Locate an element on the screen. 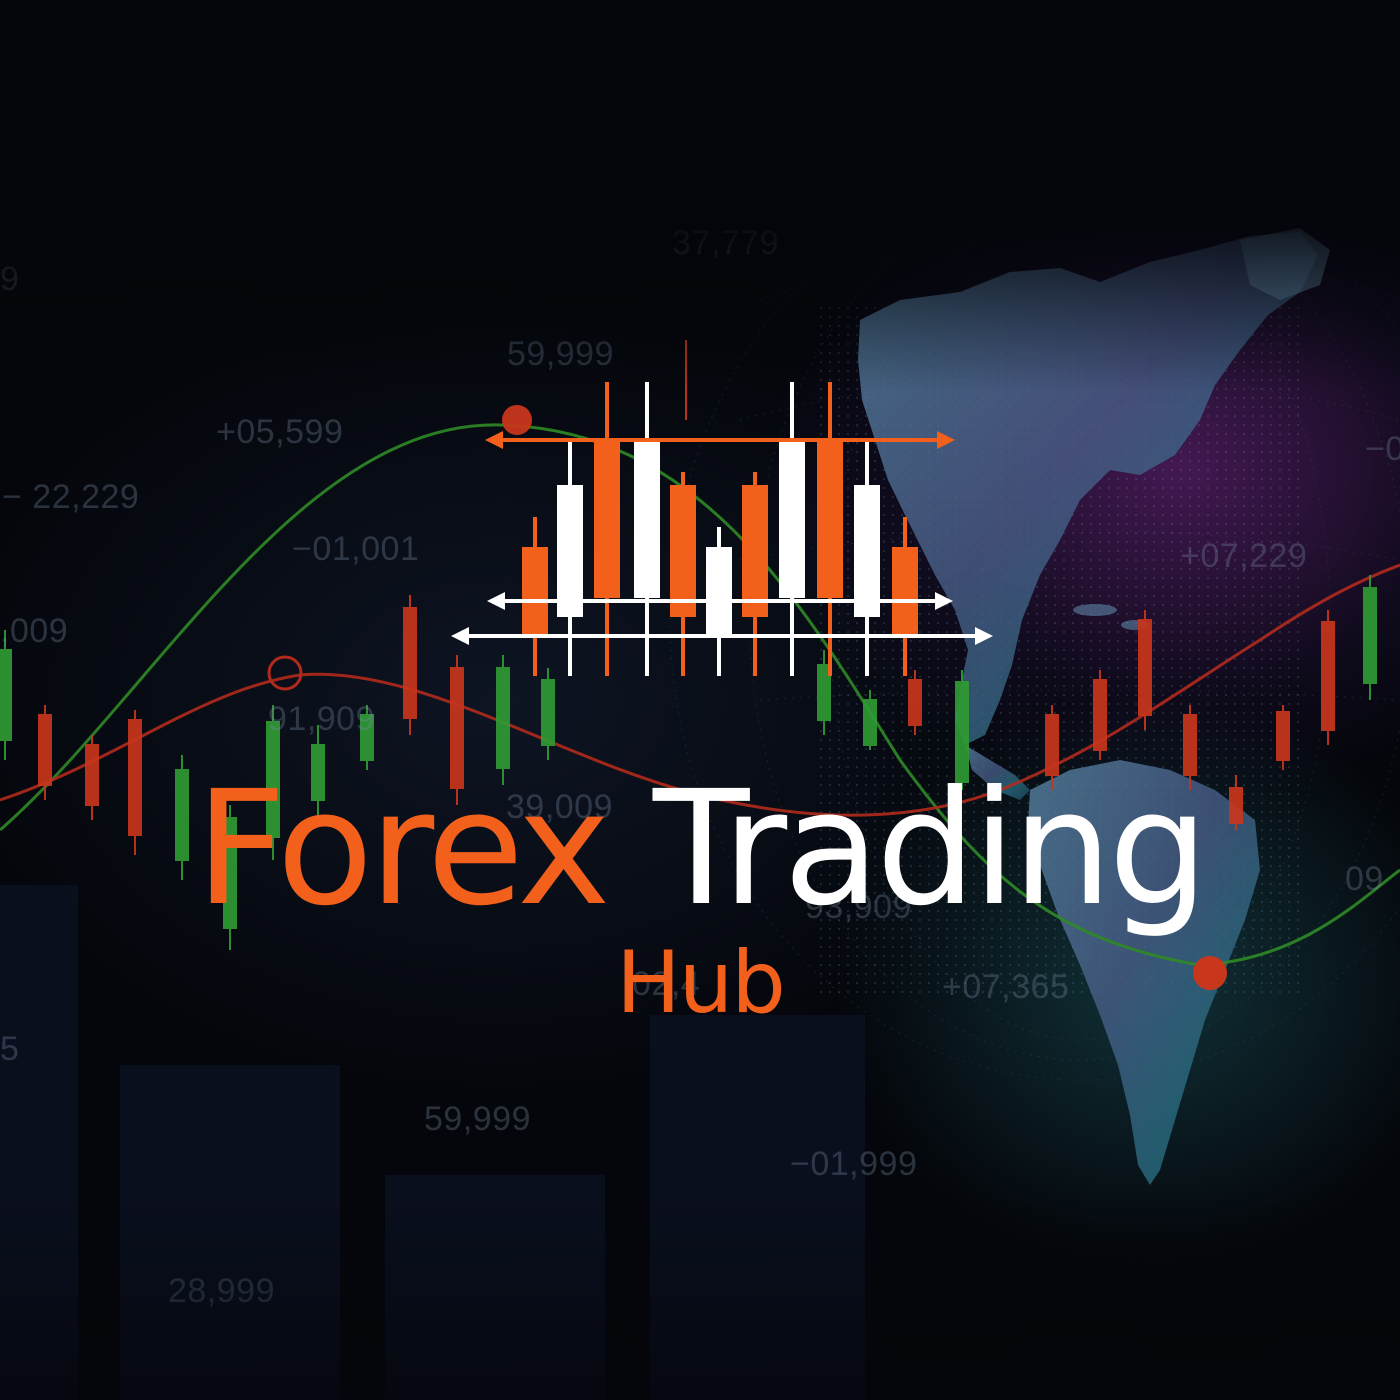 This screenshot has width=1400, height=1400. logo-subtitle: Hub is located at coordinates (700, 983).